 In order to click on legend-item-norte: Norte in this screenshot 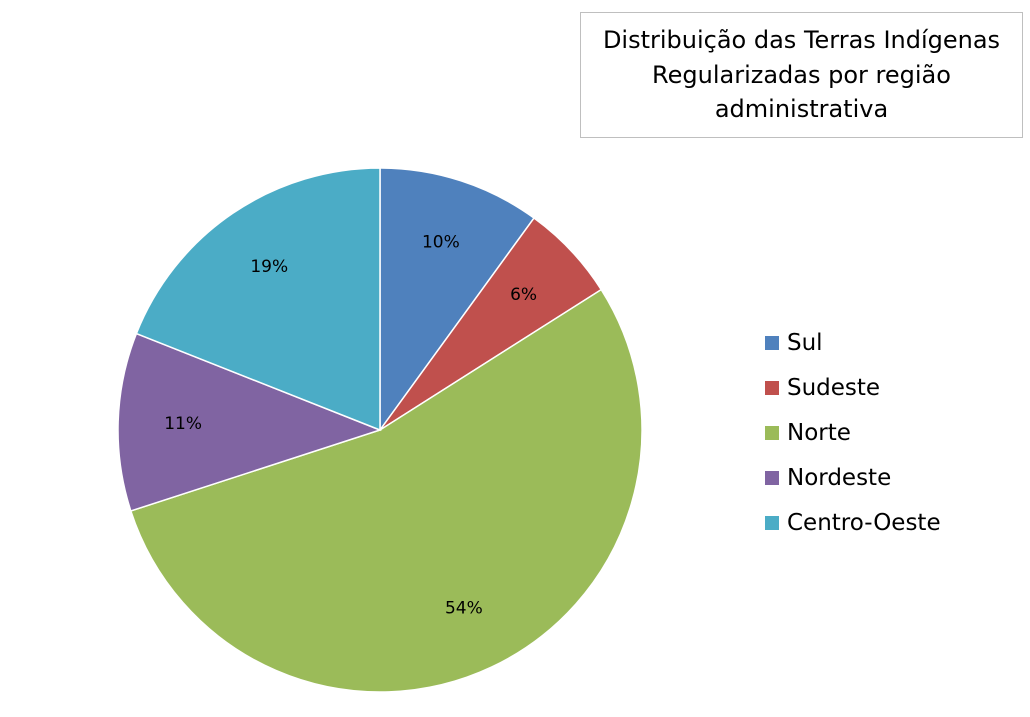, I will do `click(890, 432)`.